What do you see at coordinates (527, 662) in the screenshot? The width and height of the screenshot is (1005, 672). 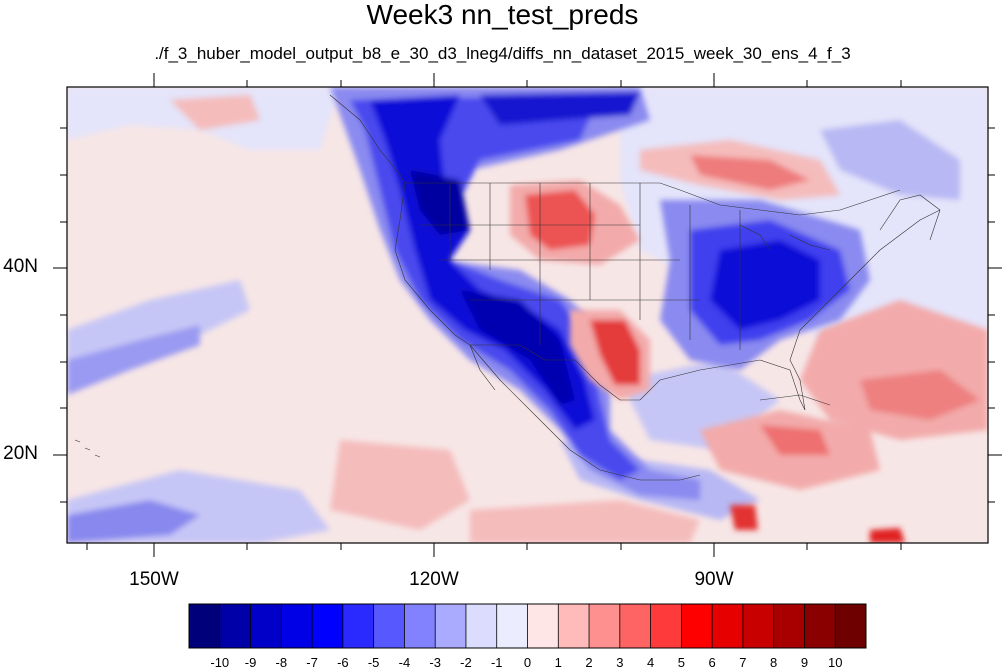 I see `colorbar-label: 0` at bounding box center [527, 662].